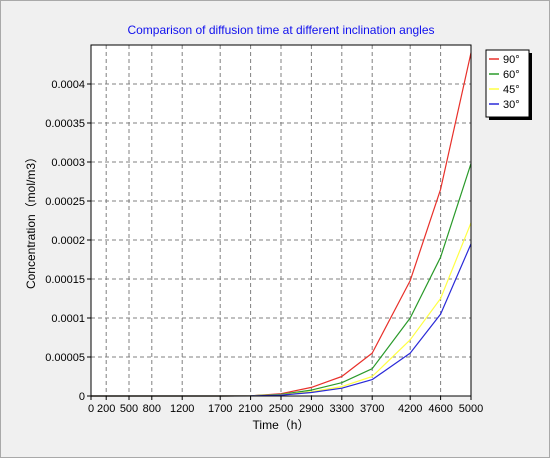  What do you see at coordinates (65, 358) in the screenshot?
I see `y-tick-label-1: 0.00005` at bounding box center [65, 358].